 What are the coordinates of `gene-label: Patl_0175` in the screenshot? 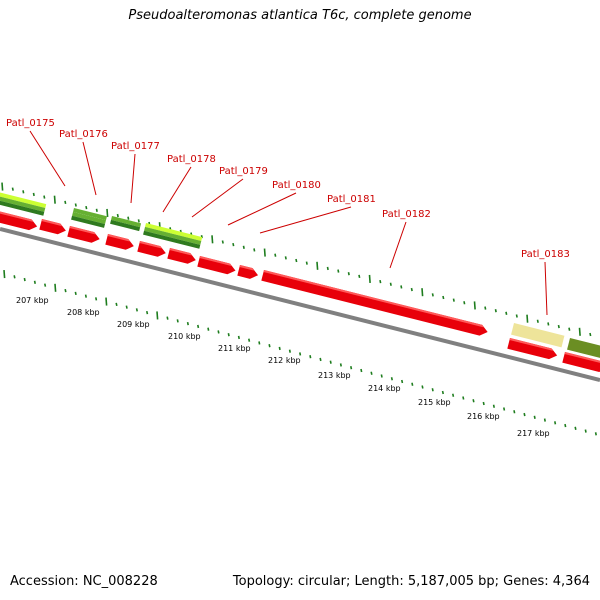 It's located at (30, 123).